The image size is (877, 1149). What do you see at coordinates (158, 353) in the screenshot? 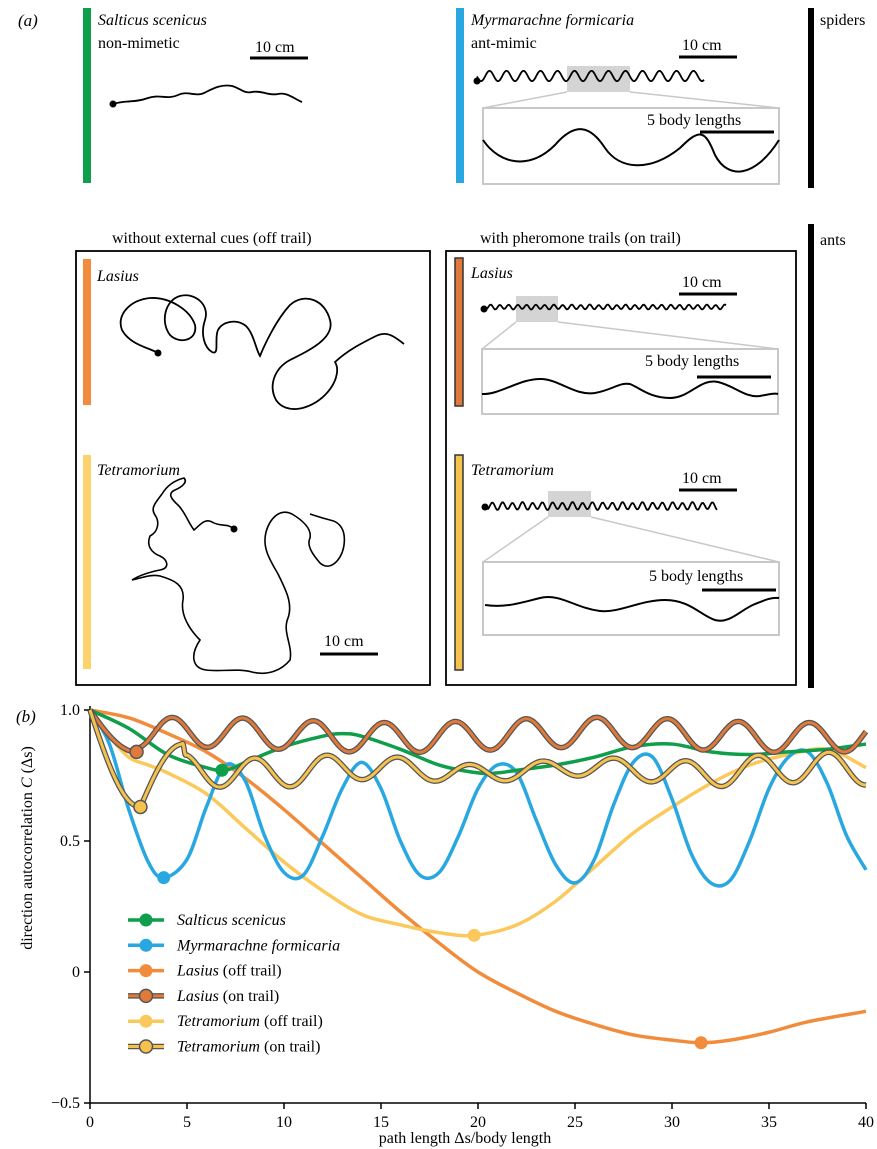
I see `lasius-off-start-dot` at bounding box center [158, 353].